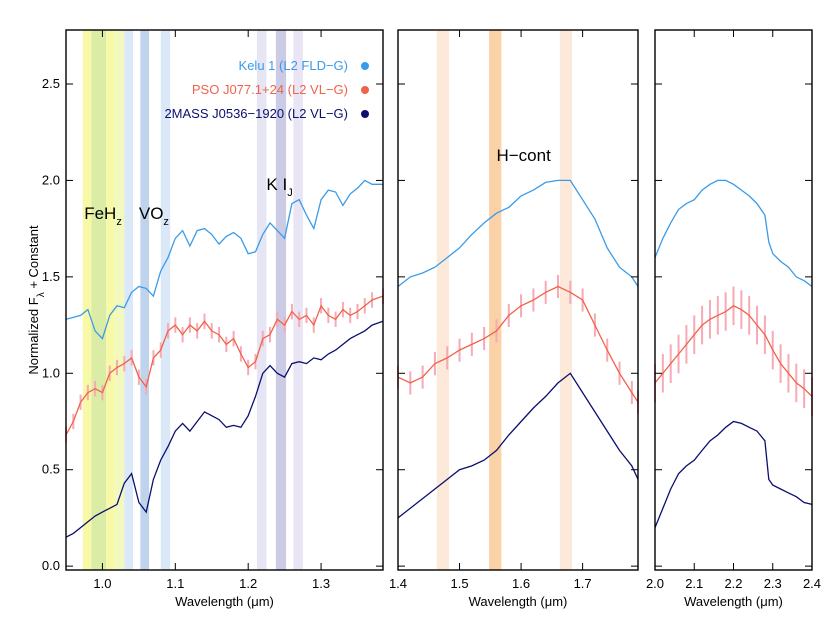  Describe the element at coordinates (459, 583) in the screenshot. I see `x-tick-label: 1.5` at that location.